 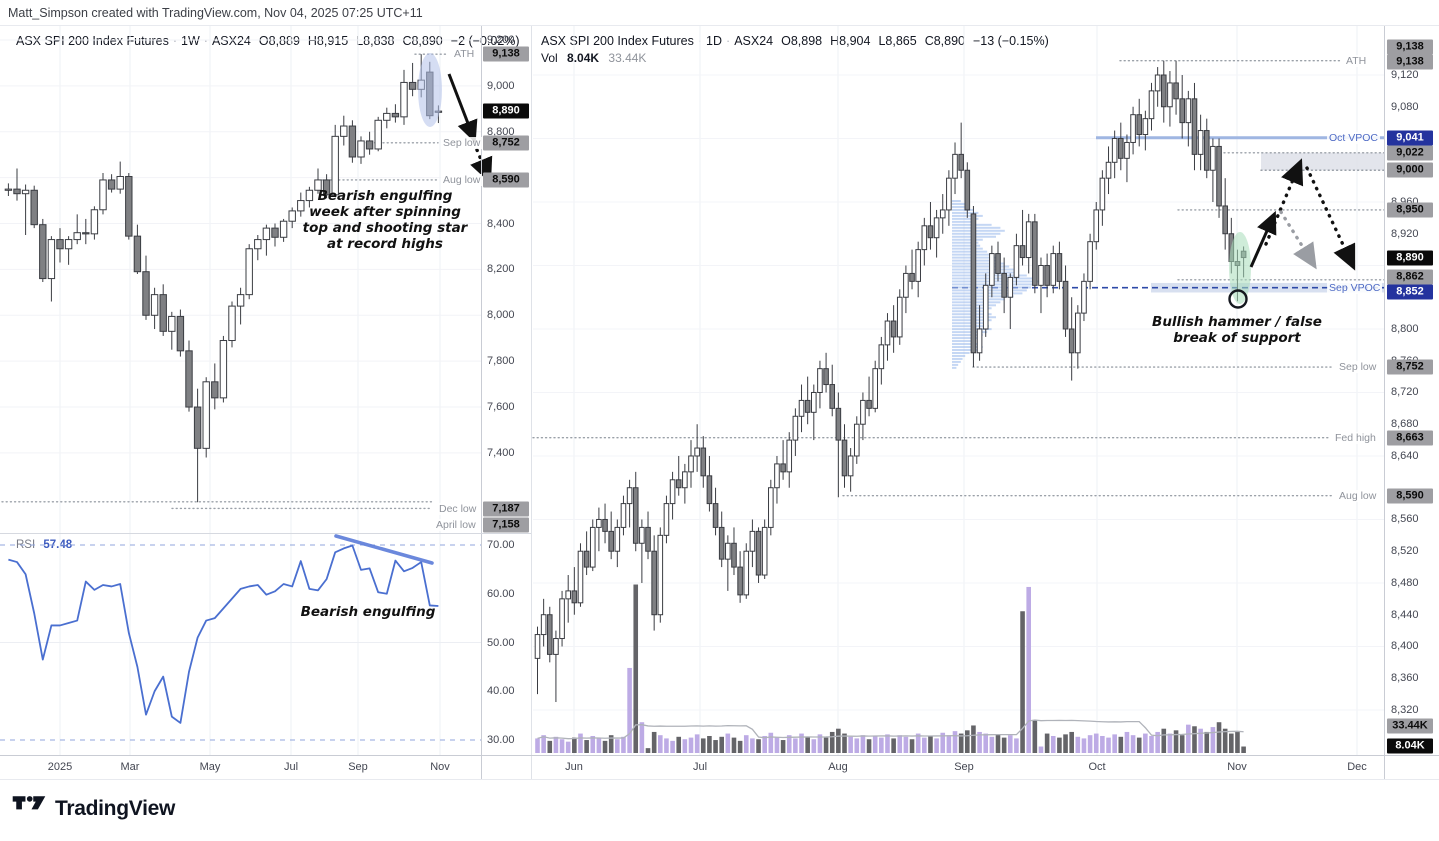 I want to click on daily-timeframe: 1D, so click(x=714, y=41).